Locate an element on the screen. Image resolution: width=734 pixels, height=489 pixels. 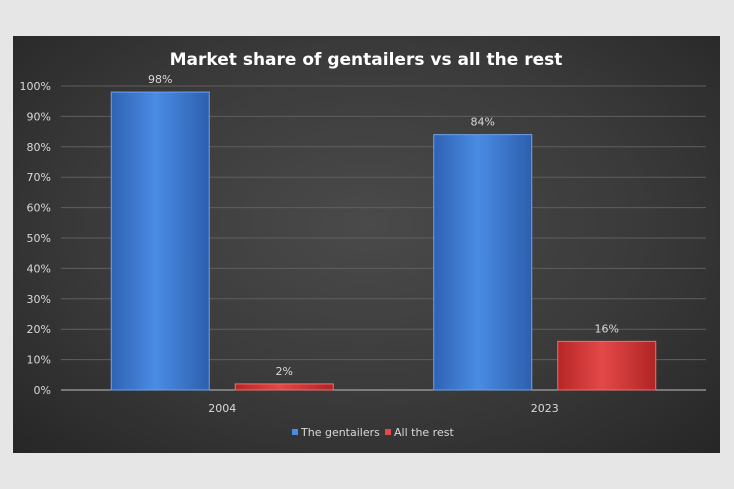
y-tick-label: 70% is located at coordinates (39, 177).